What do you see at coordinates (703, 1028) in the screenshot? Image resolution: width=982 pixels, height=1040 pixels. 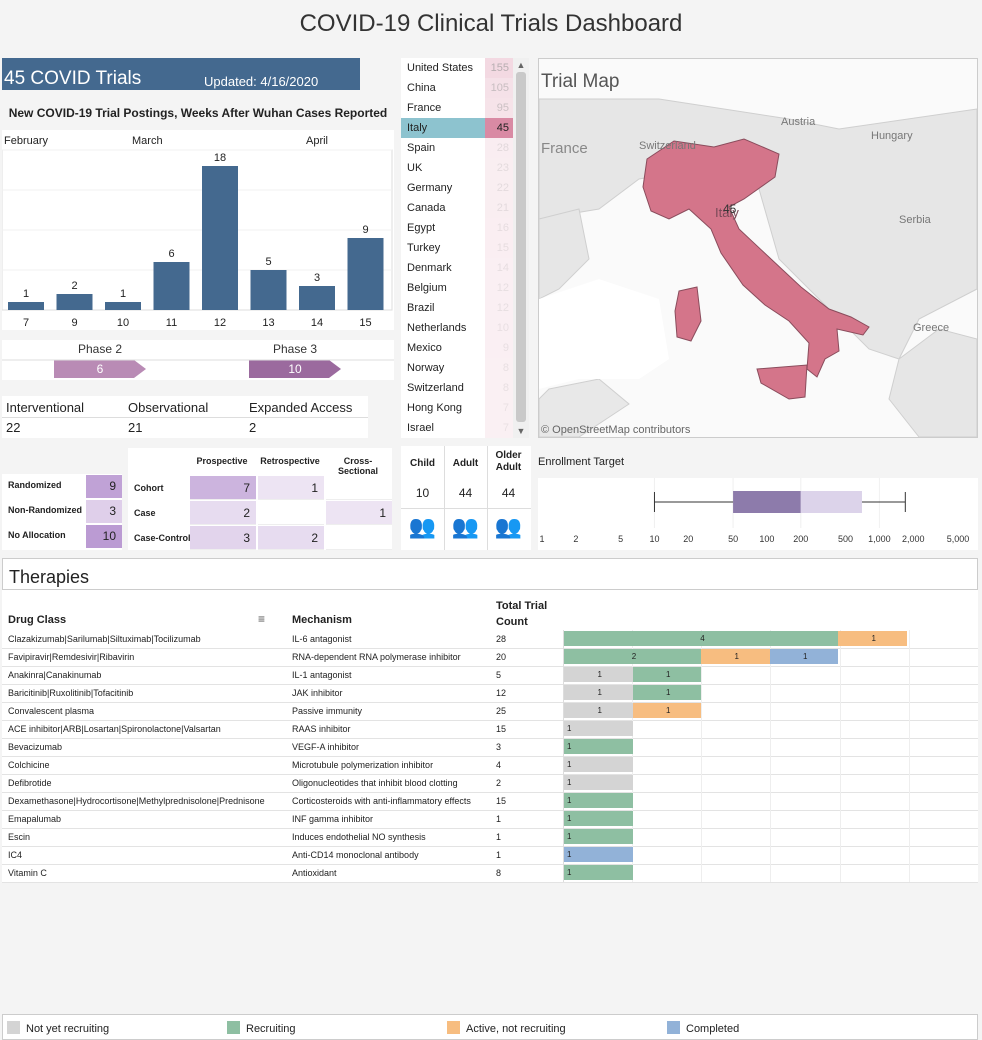 I see `legend-item-completed: Completed` at bounding box center [703, 1028].